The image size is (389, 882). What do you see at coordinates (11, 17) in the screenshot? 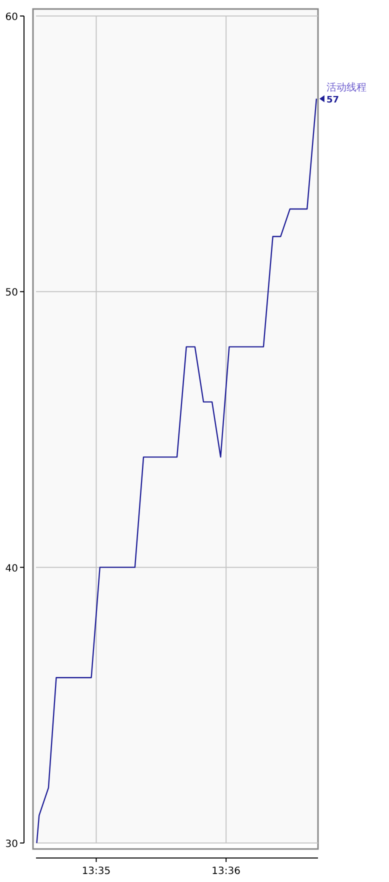
I see `y-tick-label: 60` at bounding box center [11, 17].